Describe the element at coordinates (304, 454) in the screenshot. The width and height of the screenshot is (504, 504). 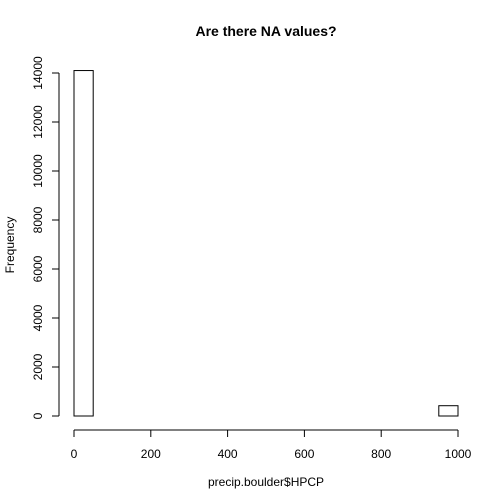
I see `x-tick-label: 600` at that location.